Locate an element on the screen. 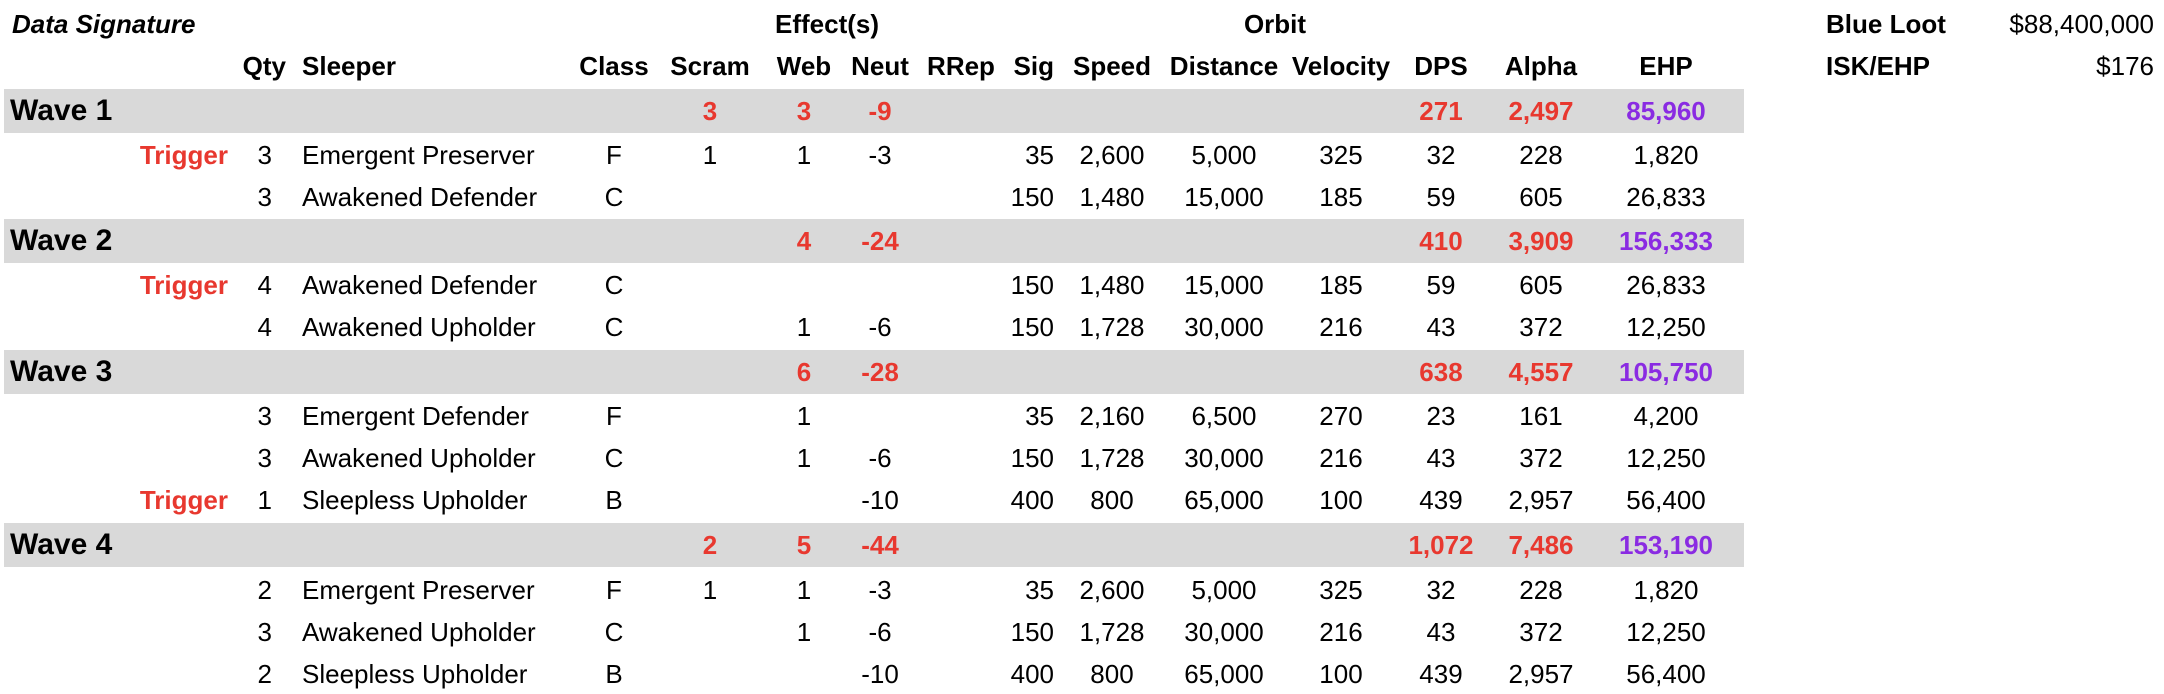 This screenshot has width=2164, height=694. velocity-cell: 100 is located at coordinates (1341, 500).